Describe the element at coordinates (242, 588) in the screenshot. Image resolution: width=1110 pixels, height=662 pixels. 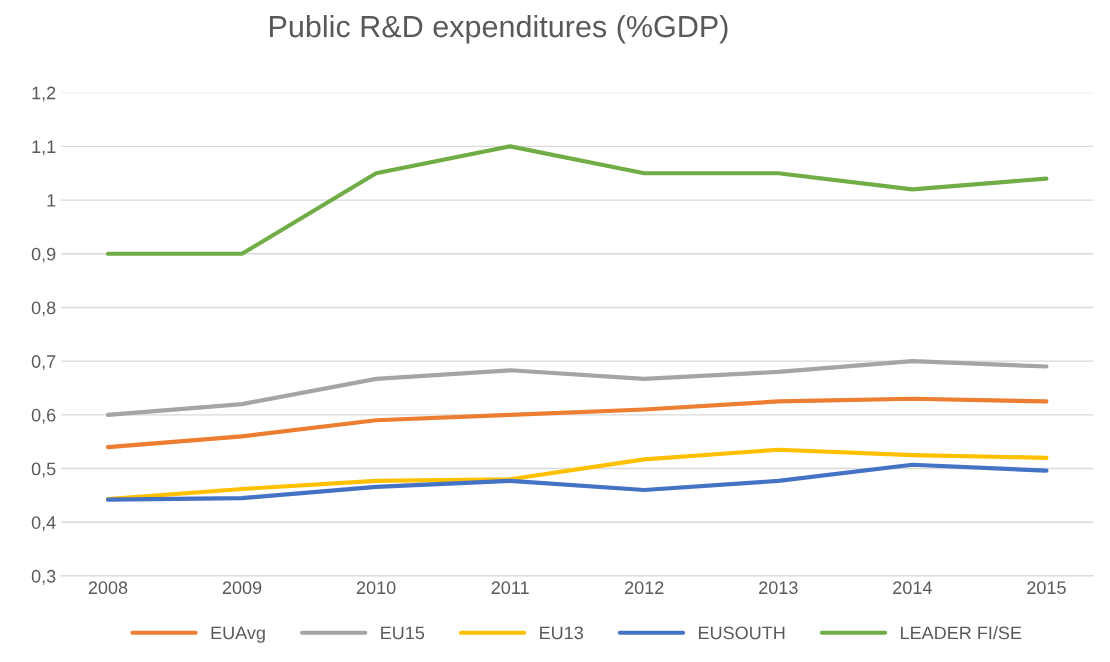
I see `x-tick-label: 2009` at that location.